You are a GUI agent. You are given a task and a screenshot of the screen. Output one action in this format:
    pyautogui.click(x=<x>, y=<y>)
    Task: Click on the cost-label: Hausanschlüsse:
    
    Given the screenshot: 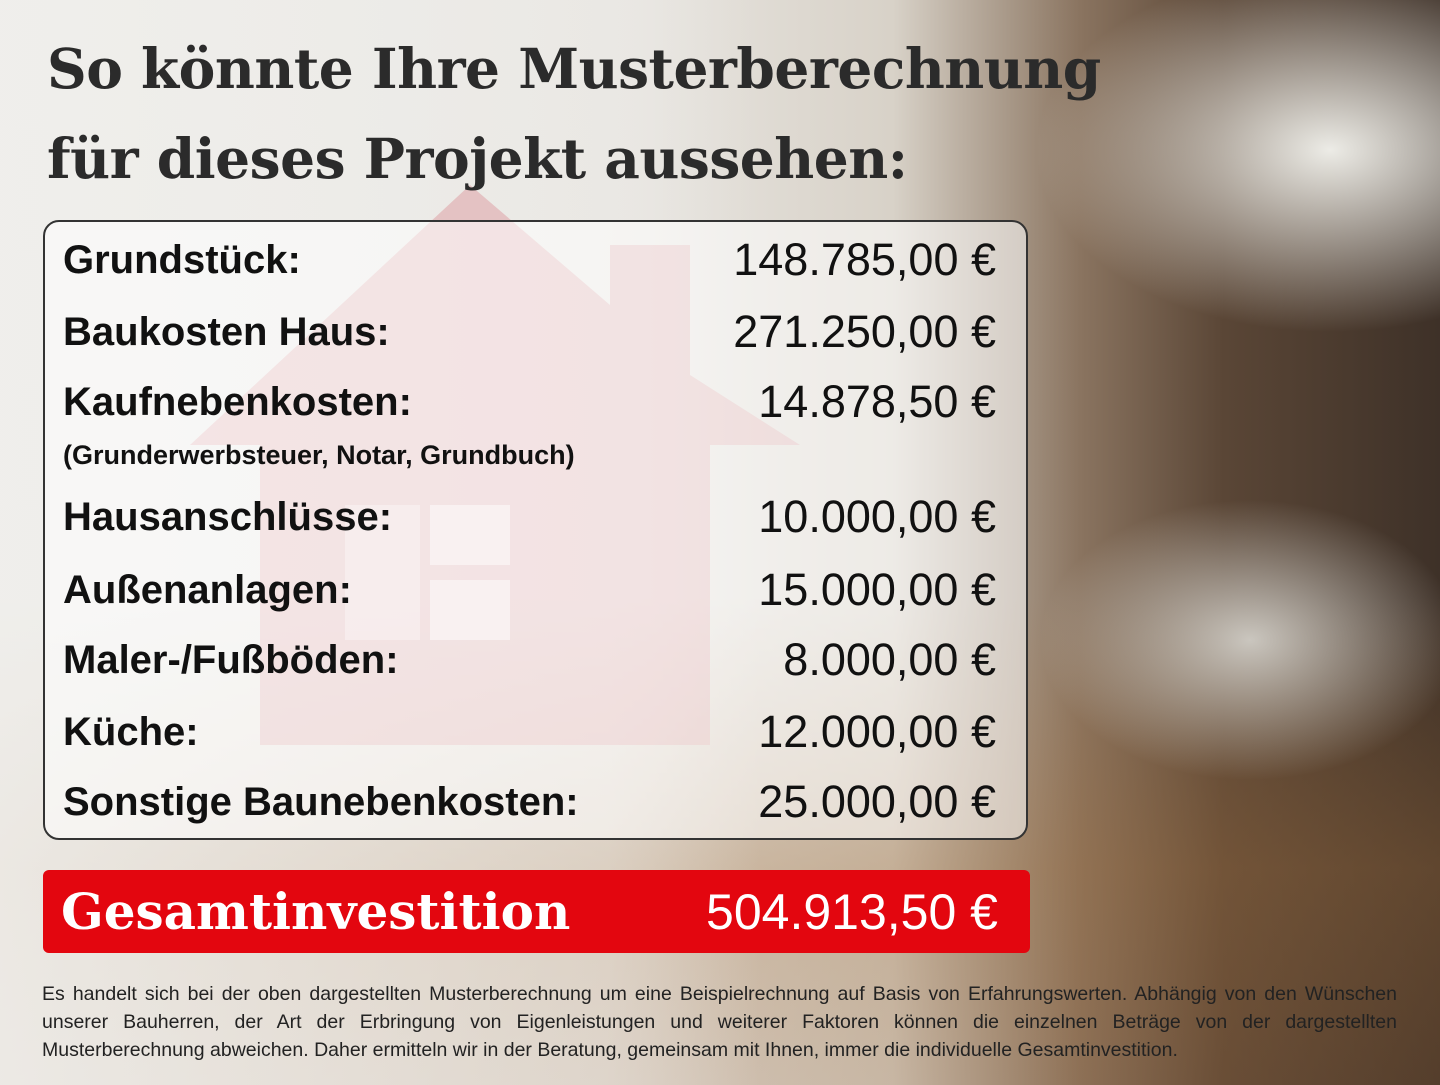 What is the action you would take?
    pyautogui.click(x=228, y=516)
    